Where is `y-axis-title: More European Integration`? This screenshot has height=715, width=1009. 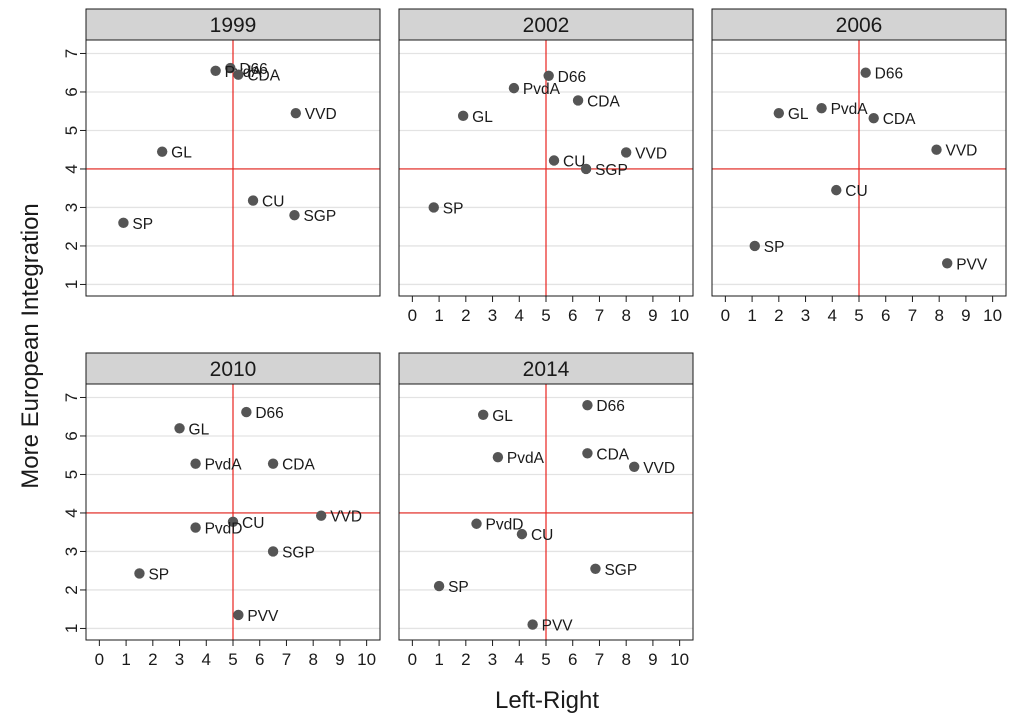
y-axis-title: More European Integration is located at coordinates (30, 346).